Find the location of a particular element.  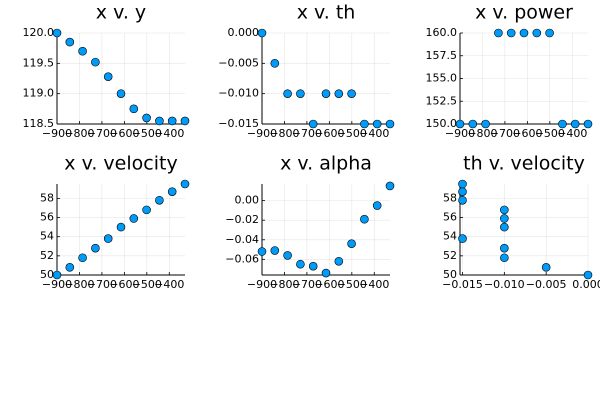

y-tick-label: −0.06 is located at coordinates (242, 258).